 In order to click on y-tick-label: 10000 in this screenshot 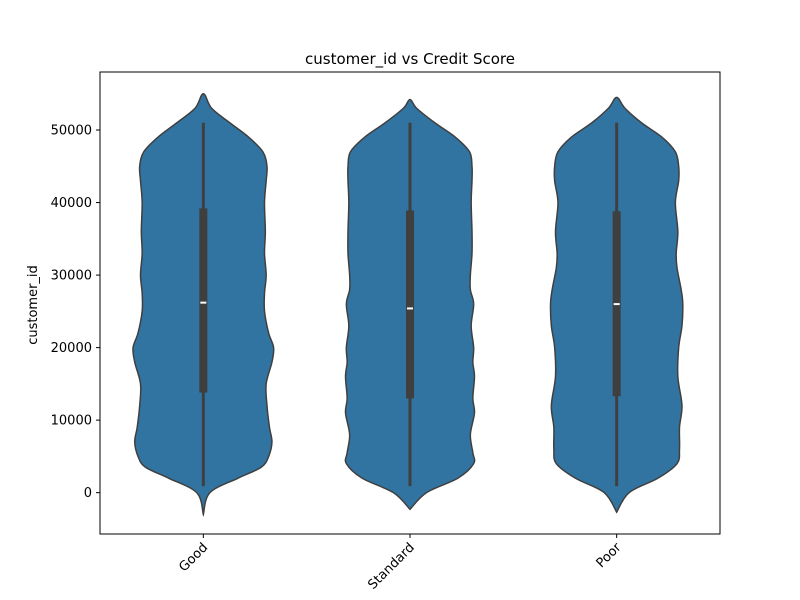, I will do `click(71, 421)`.